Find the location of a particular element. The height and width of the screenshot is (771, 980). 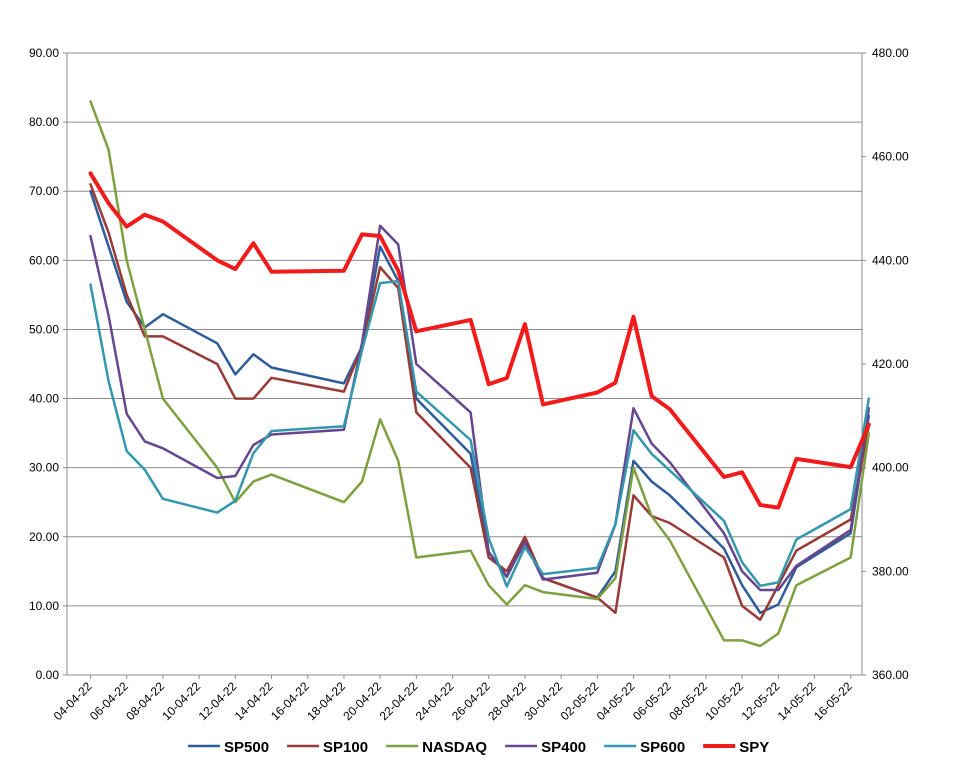

y-left-tick-label: 10.00 is located at coordinates (44, 606).